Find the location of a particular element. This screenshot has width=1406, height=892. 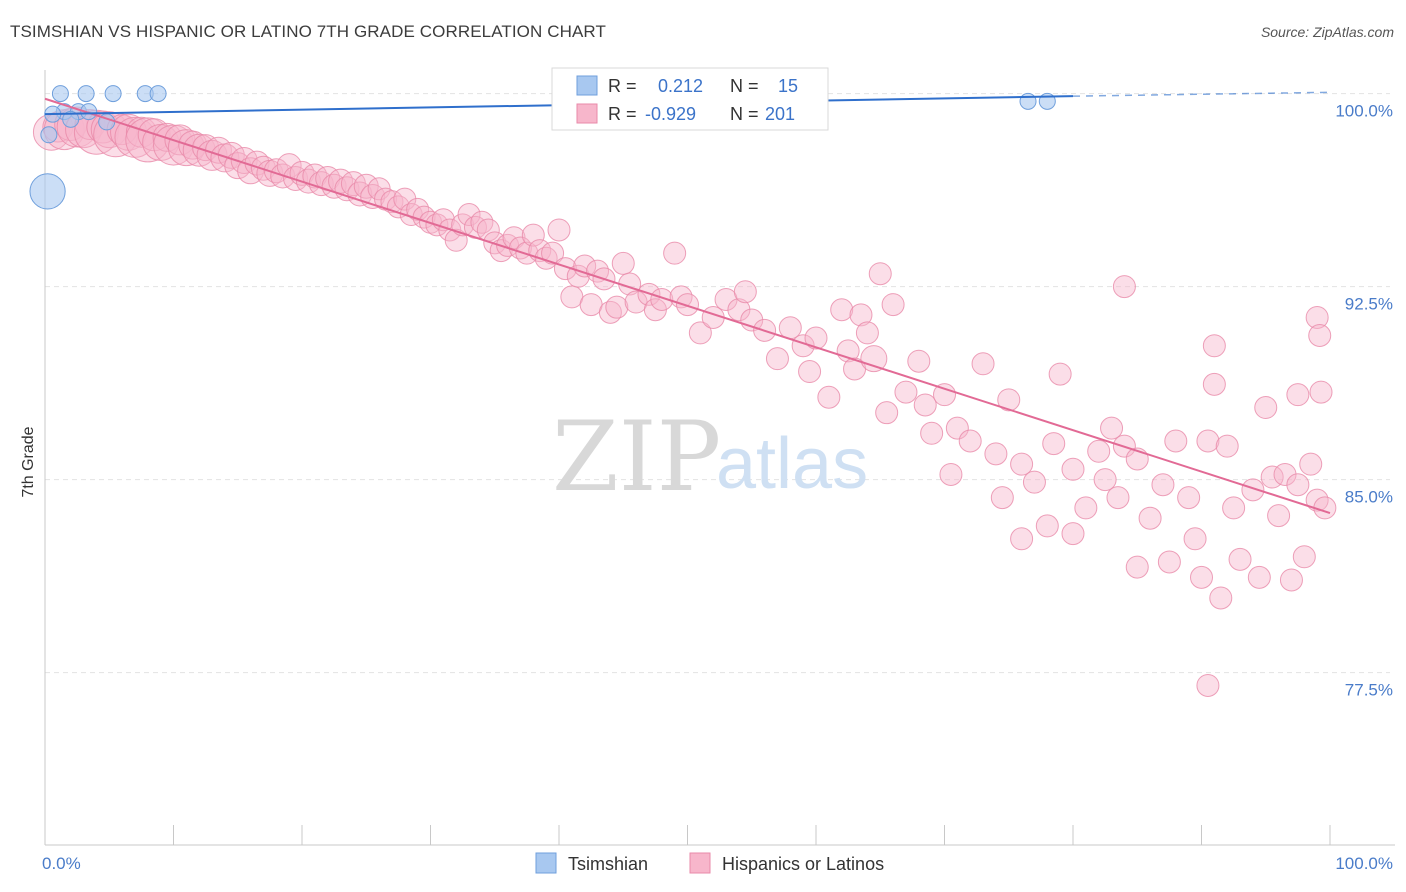

legend-swatch-hispanic is located at coordinates (700, 863).